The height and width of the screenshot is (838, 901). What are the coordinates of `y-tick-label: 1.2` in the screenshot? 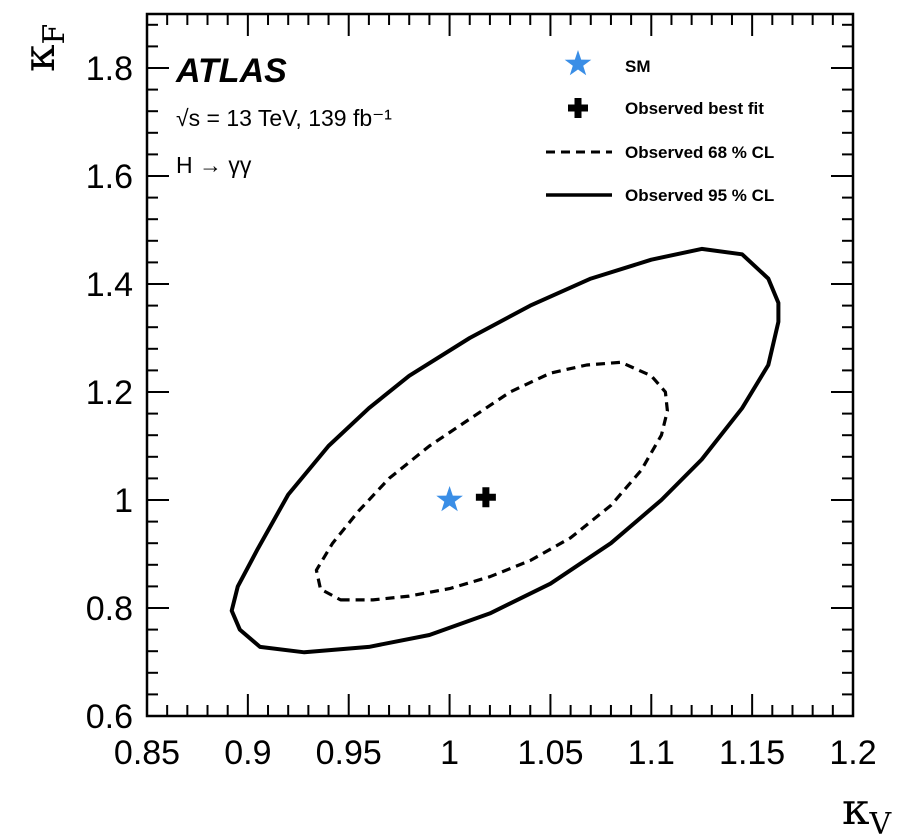 It's located at (109, 393).